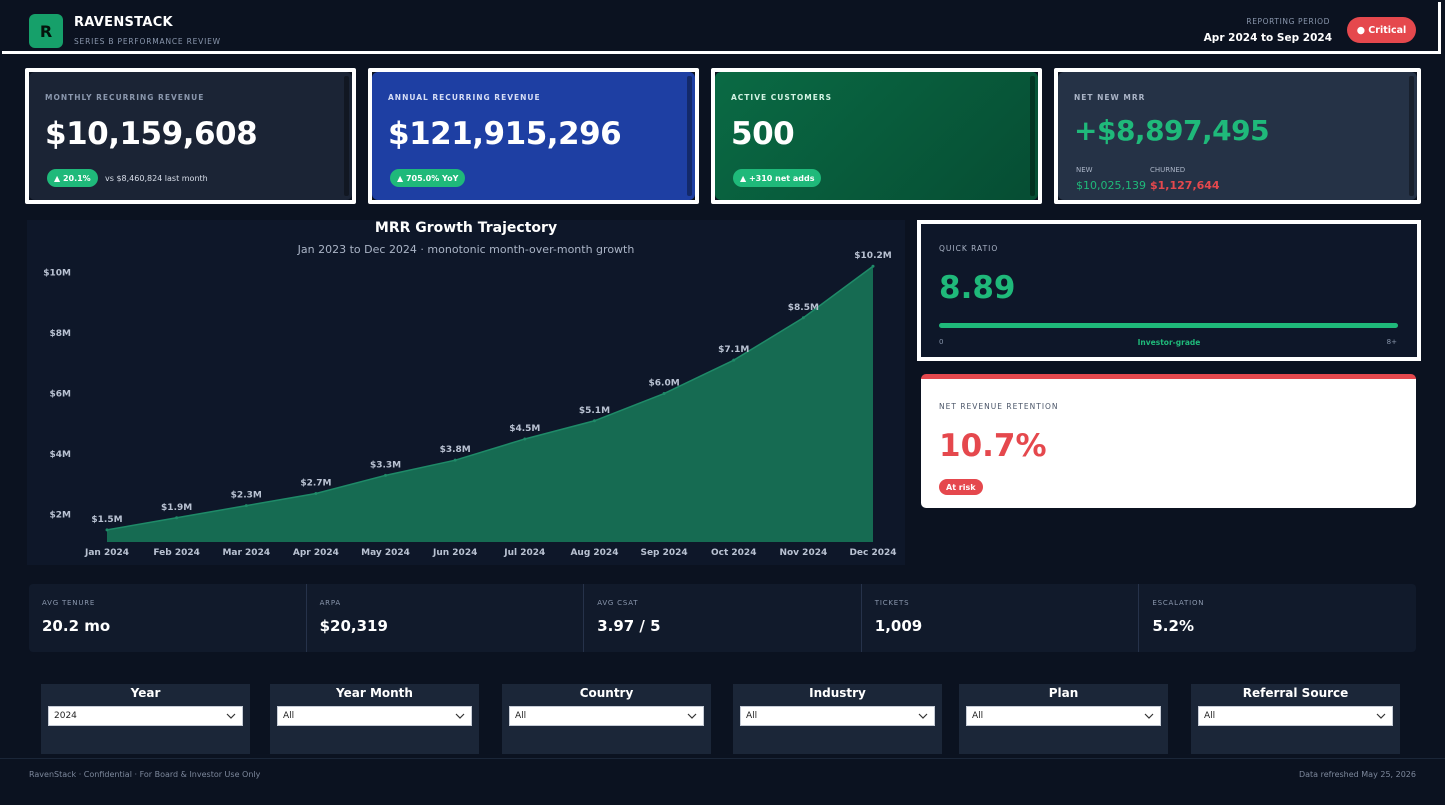  What do you see at coordinates (663, 553) in the screenshot?
I see `x-tick-label: Sep 2024` at bounding box center [663, 553].